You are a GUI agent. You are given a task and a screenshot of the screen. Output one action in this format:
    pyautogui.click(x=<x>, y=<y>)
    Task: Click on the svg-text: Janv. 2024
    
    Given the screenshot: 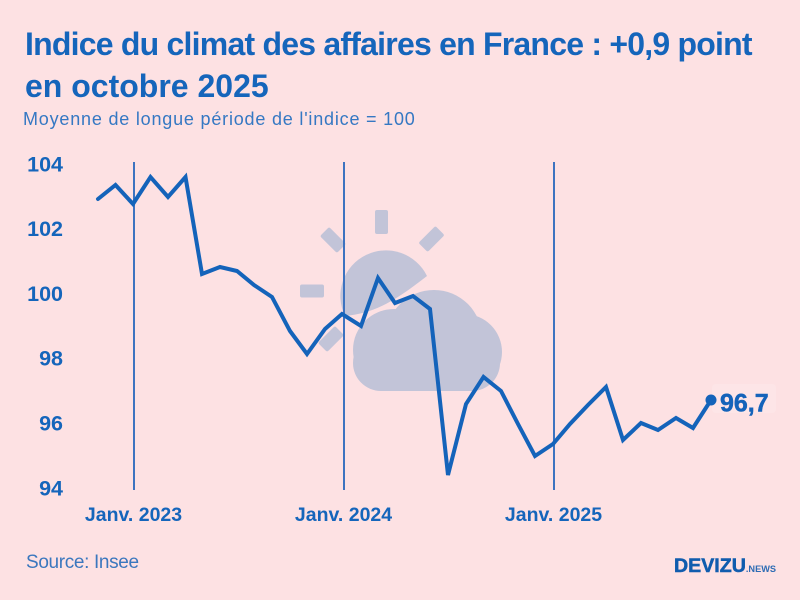 What is the action you would take?
    pyautogui.click(x=343, y=515)
    